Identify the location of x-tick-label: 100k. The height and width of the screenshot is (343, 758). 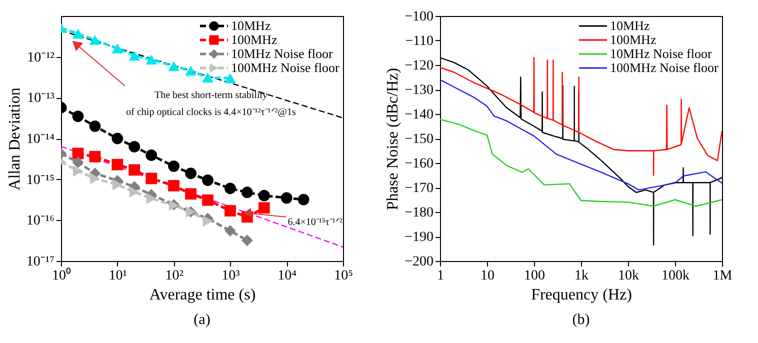
(676, 276).